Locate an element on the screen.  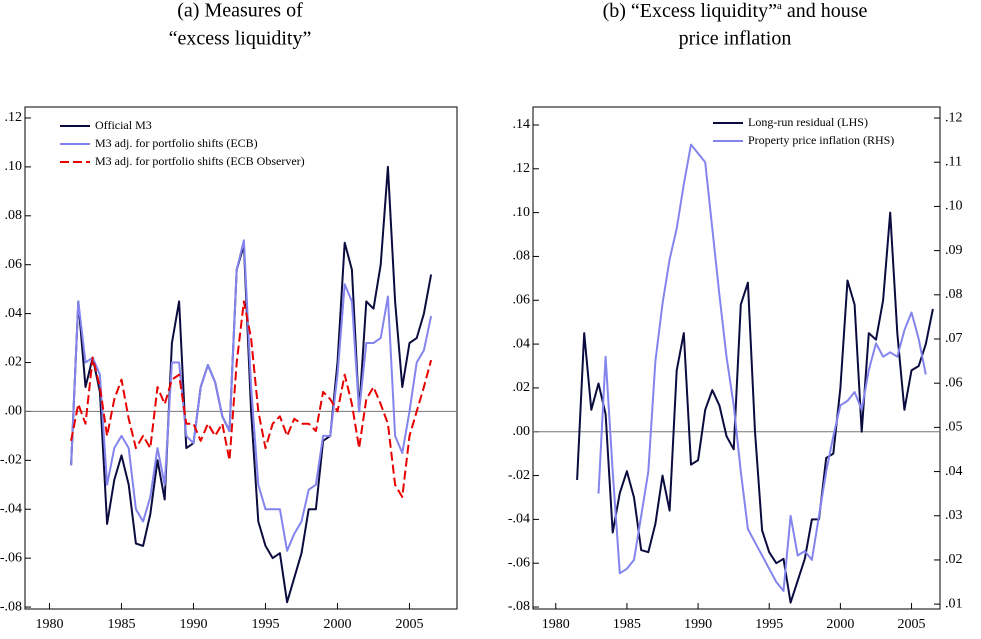
y2-tick-label: .10 is located at coordinates (954, 206).